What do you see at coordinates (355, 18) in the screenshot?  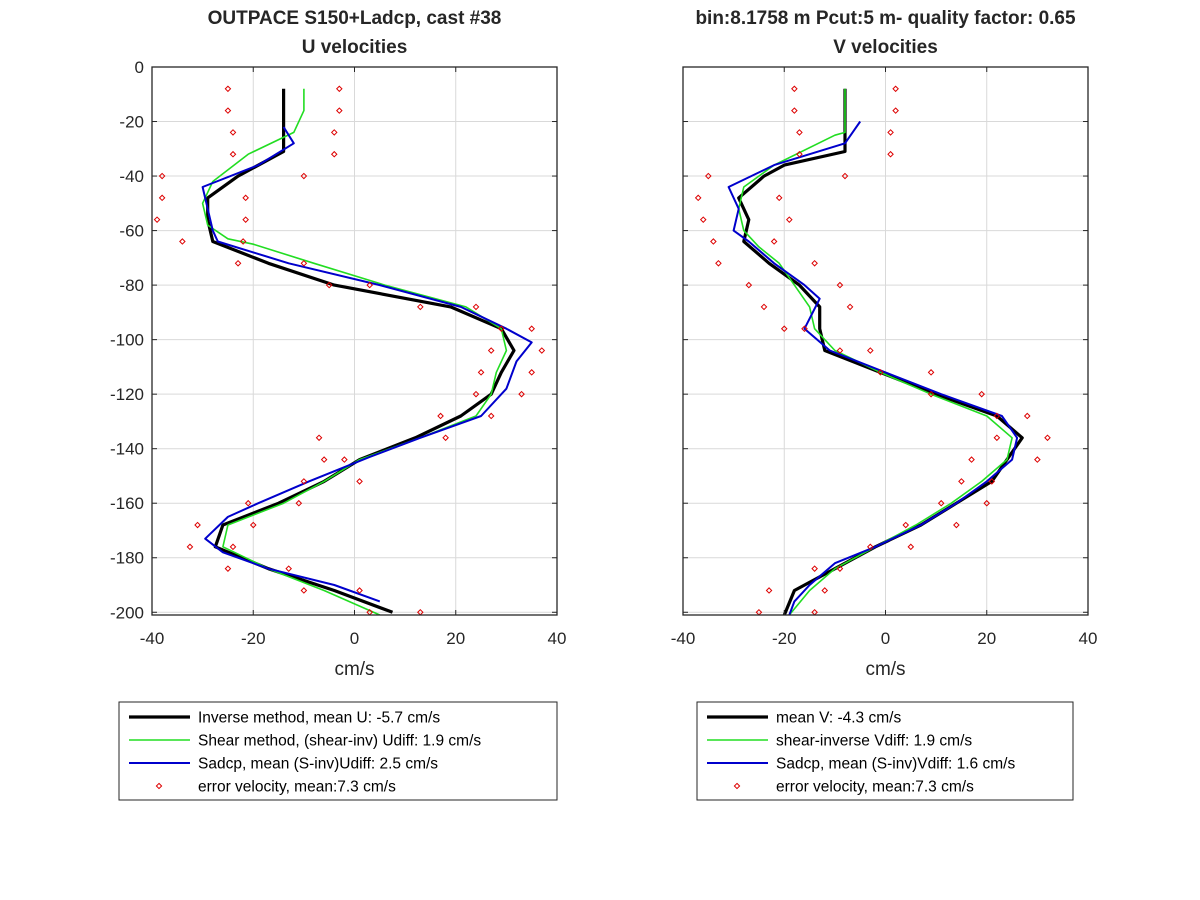 I see `chart-title: OUTPACE S150+Ladcp, cast #38` at bounding box center [355, 18].